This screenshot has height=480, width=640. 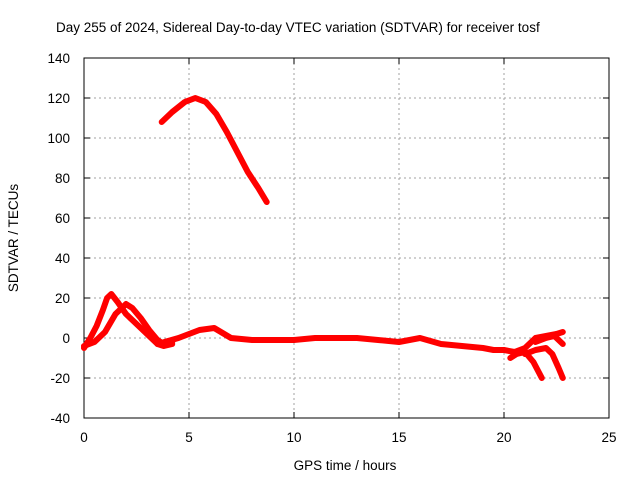 I want to click on y-tick-label: -40, so click(x=60, y=418).